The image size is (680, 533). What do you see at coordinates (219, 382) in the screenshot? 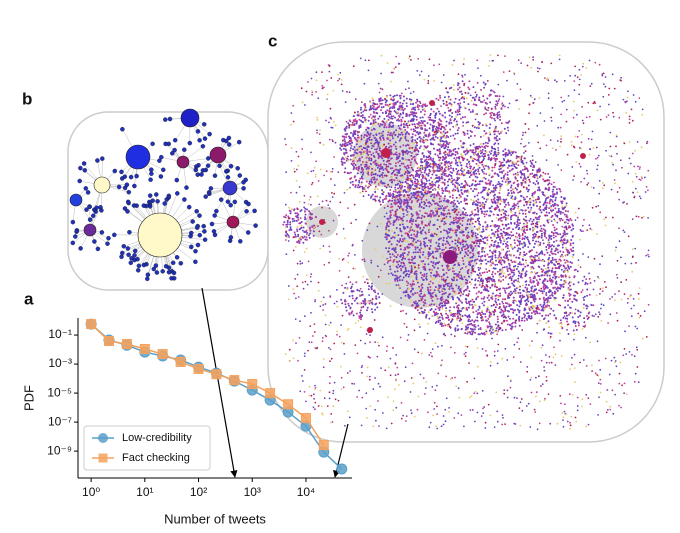
I see `arrow` at bounding box center [219, 382].